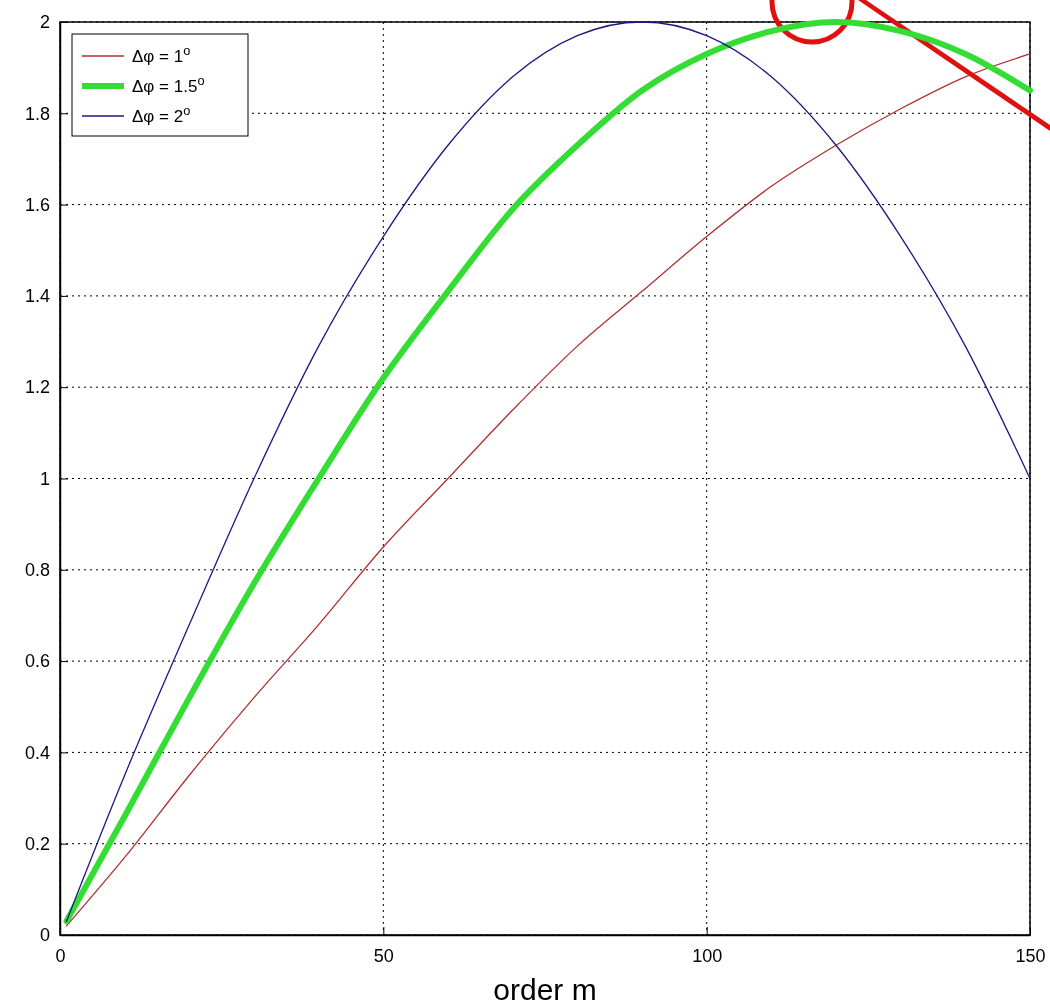 The height and width of the screenshot is (1006, 1050). I want to click on x-axis-title: order m, so click(545, 989).